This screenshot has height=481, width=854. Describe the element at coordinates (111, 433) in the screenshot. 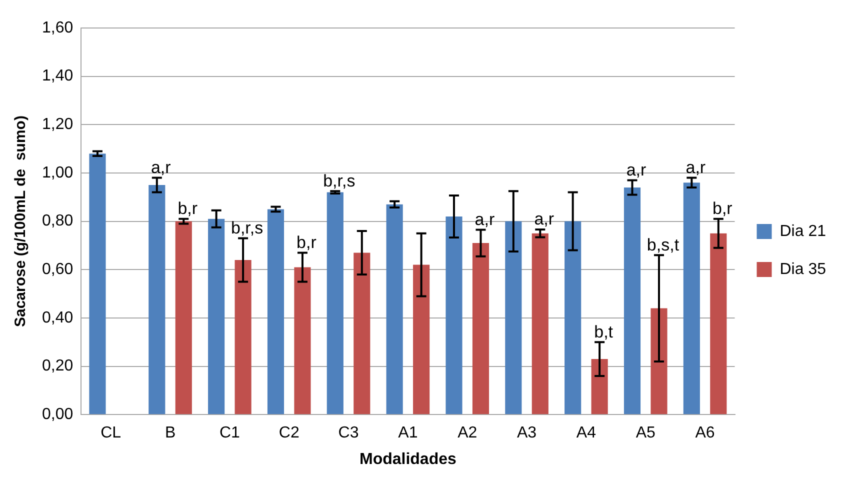

I see `x-tick-label: CL` at that location.